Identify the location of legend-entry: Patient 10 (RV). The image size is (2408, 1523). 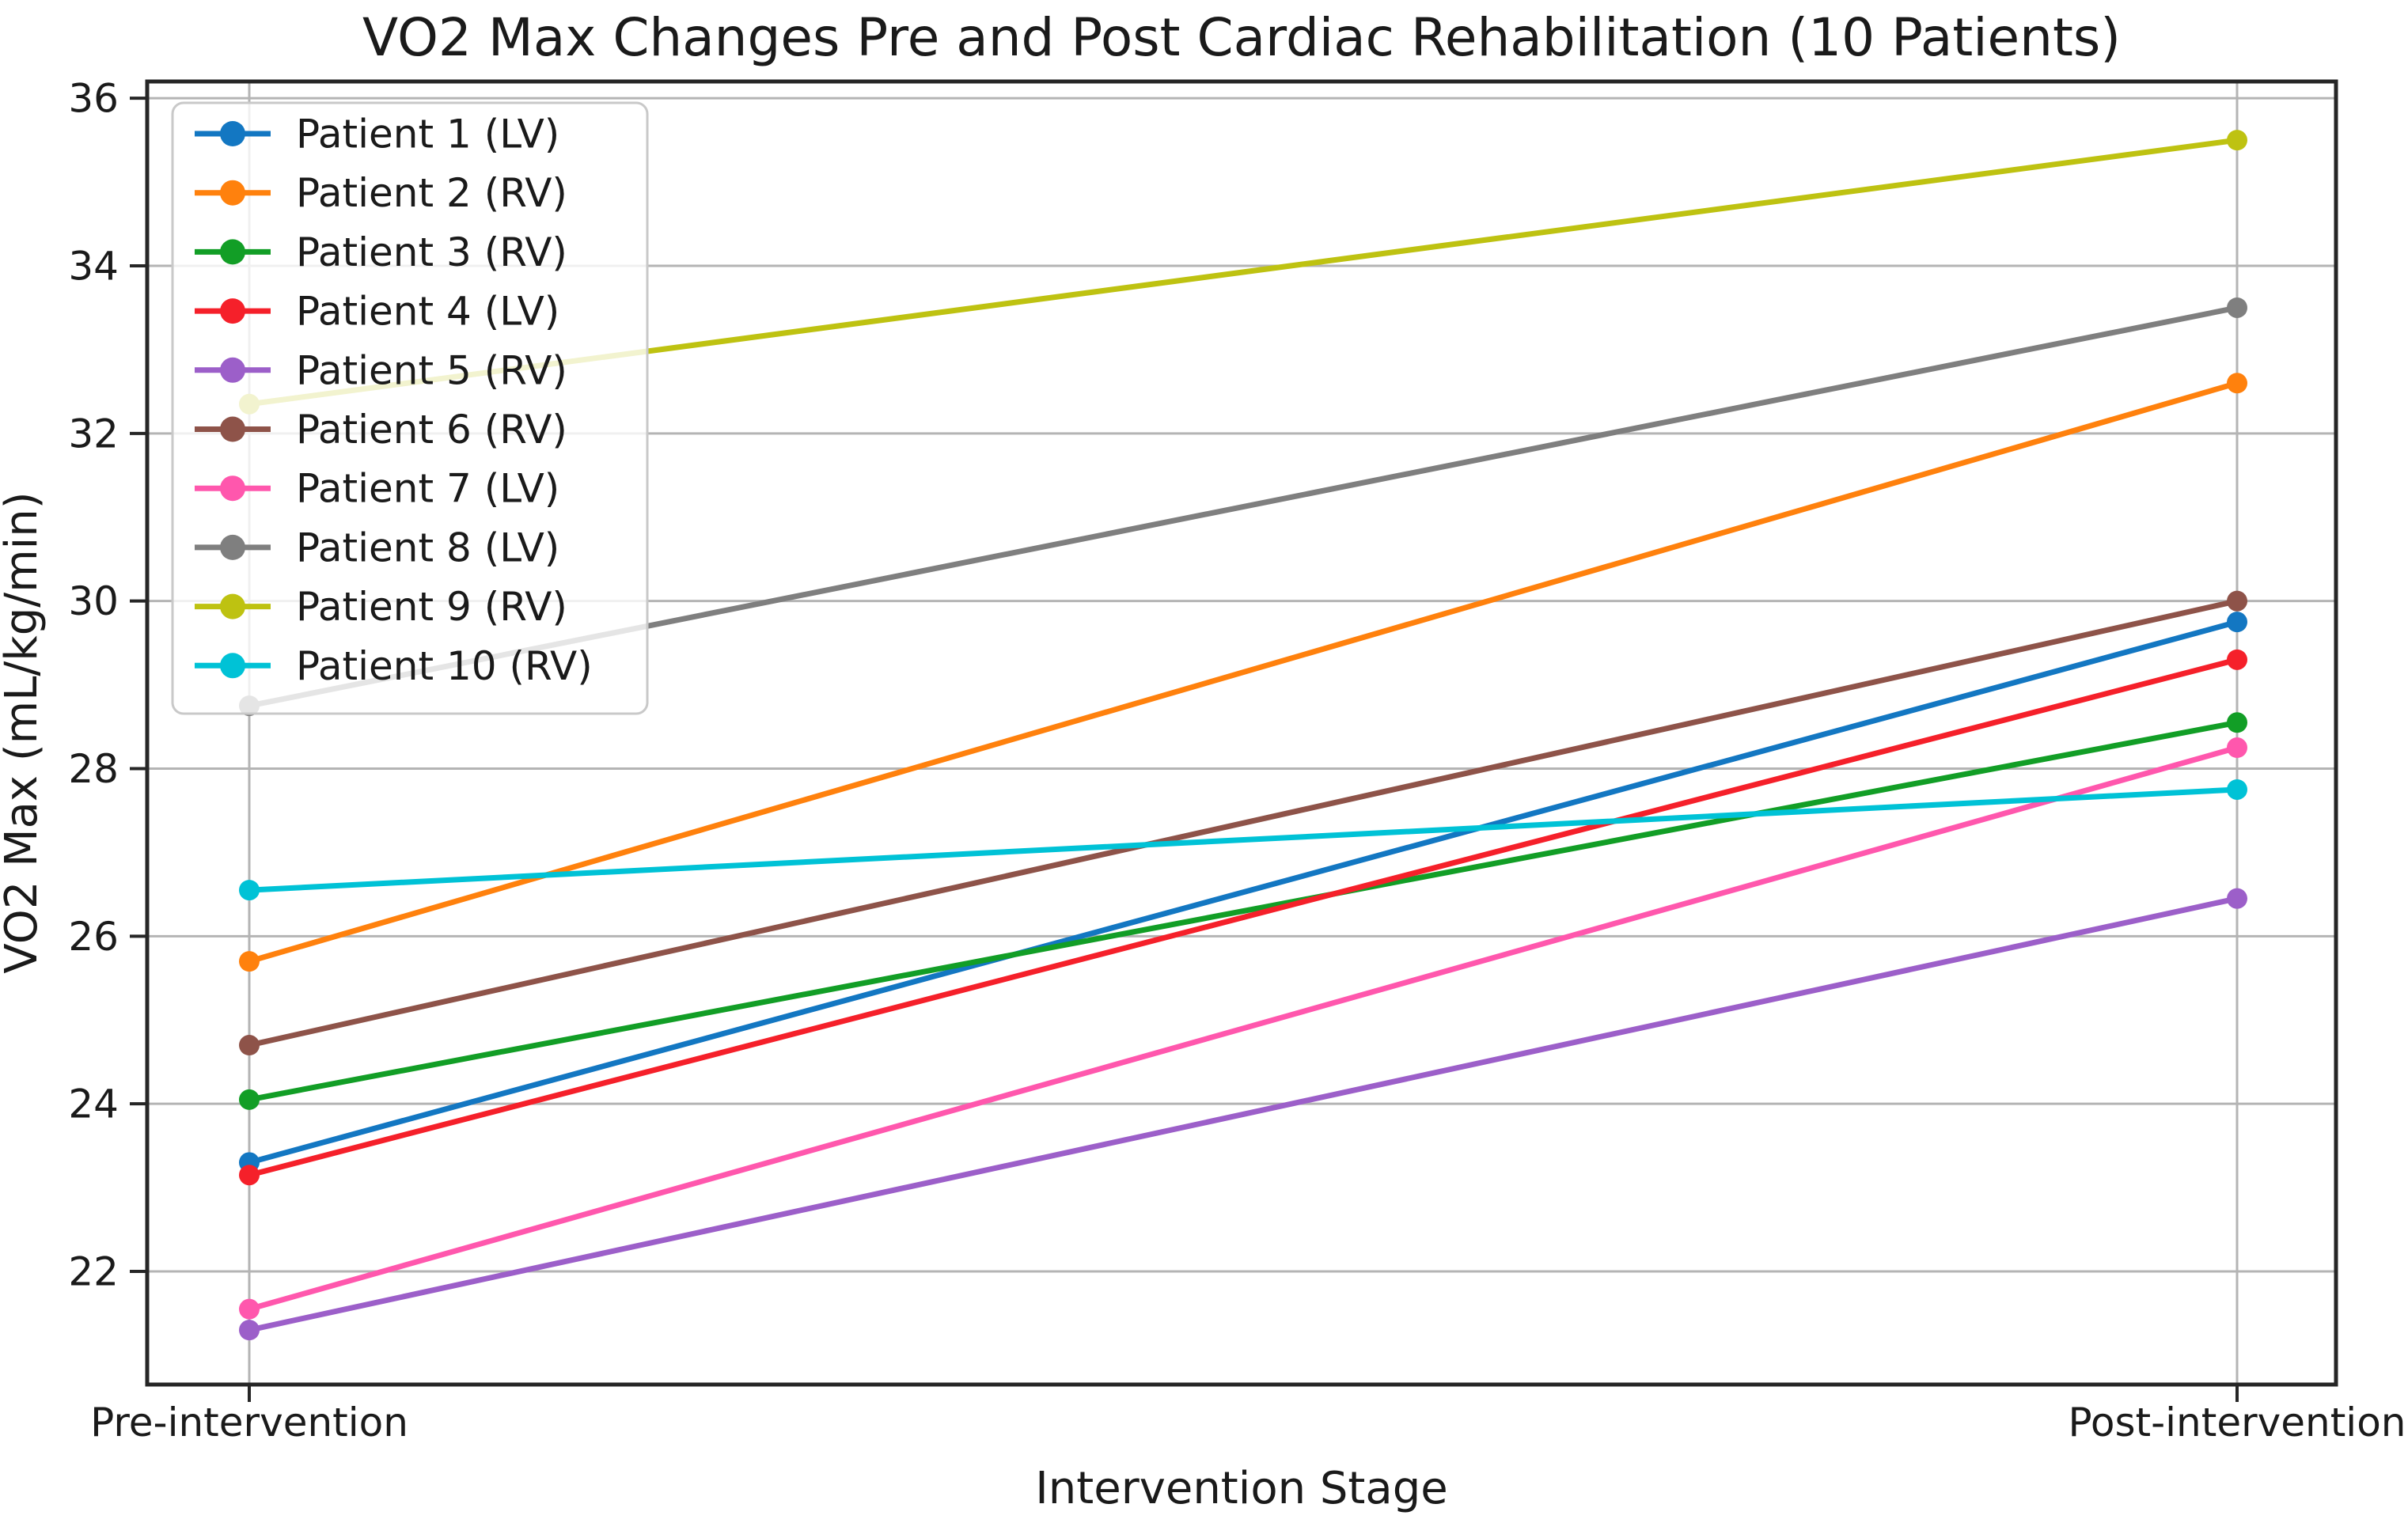
(394, 666).